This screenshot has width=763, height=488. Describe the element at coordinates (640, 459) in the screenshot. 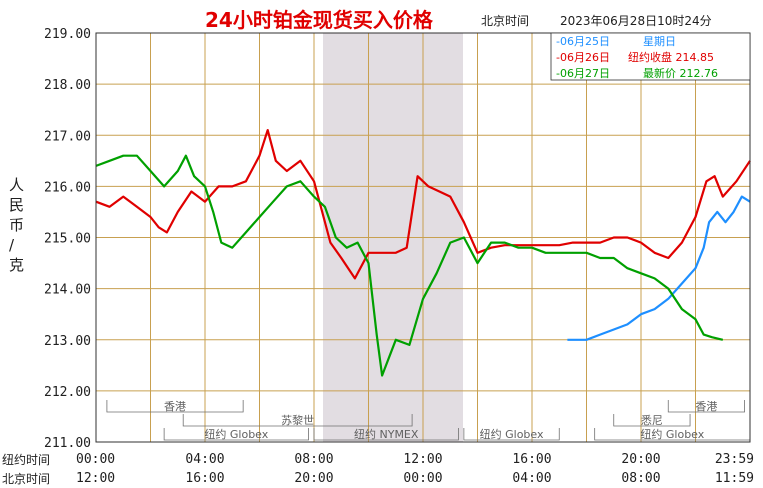

I see `x-tick-label-ny: 20:00` at that location.